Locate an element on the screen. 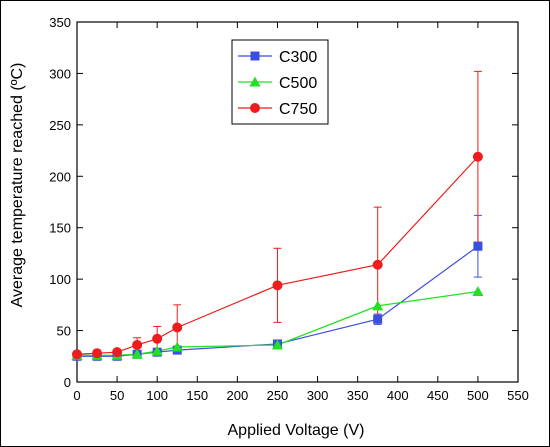  y-tick-label: 100 is located at coordinates (60, 279).